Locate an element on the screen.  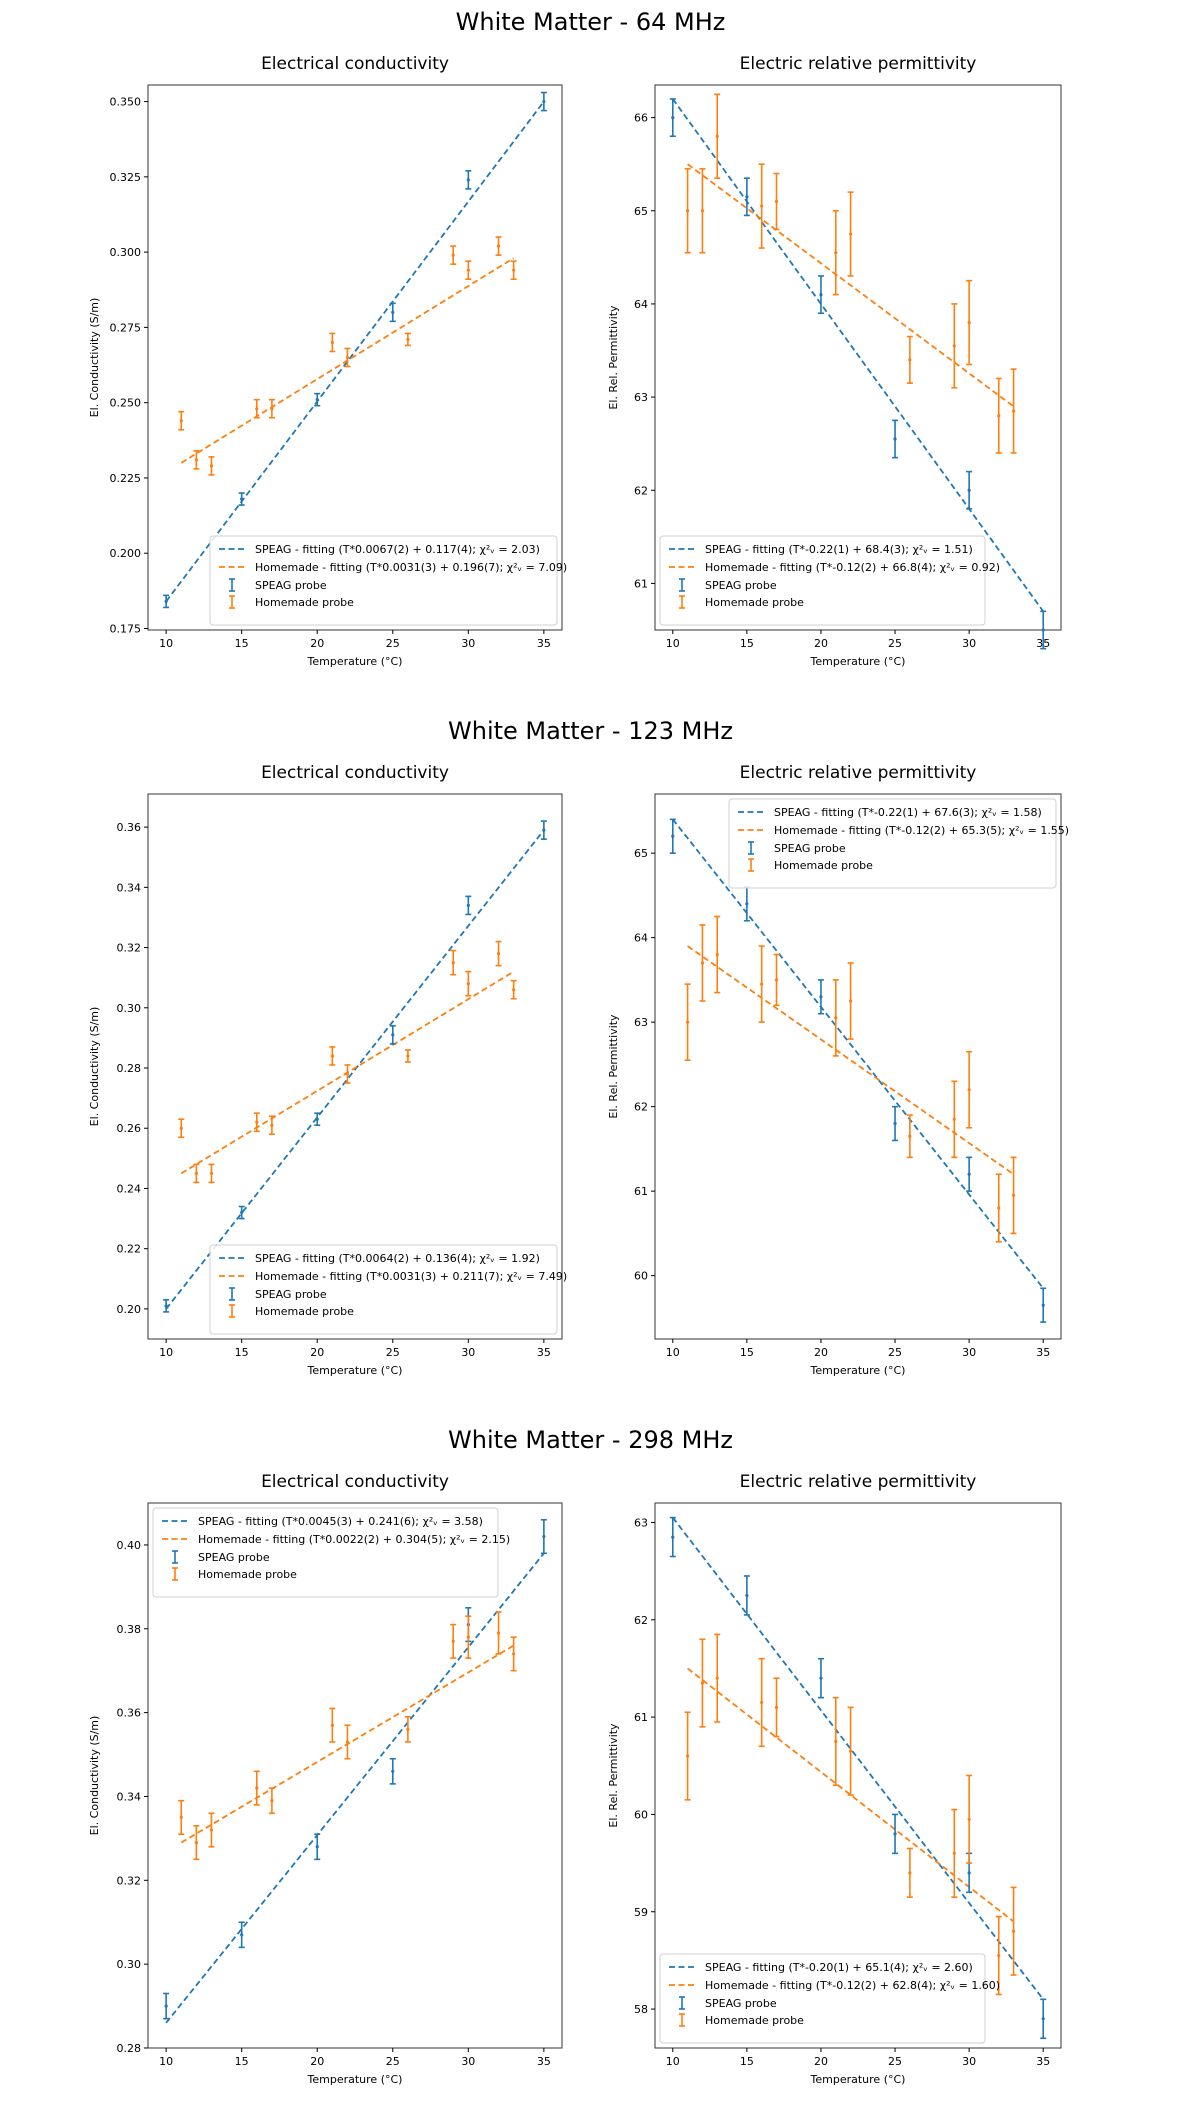
speag-fit-line is located at coordinates (355, 1069).